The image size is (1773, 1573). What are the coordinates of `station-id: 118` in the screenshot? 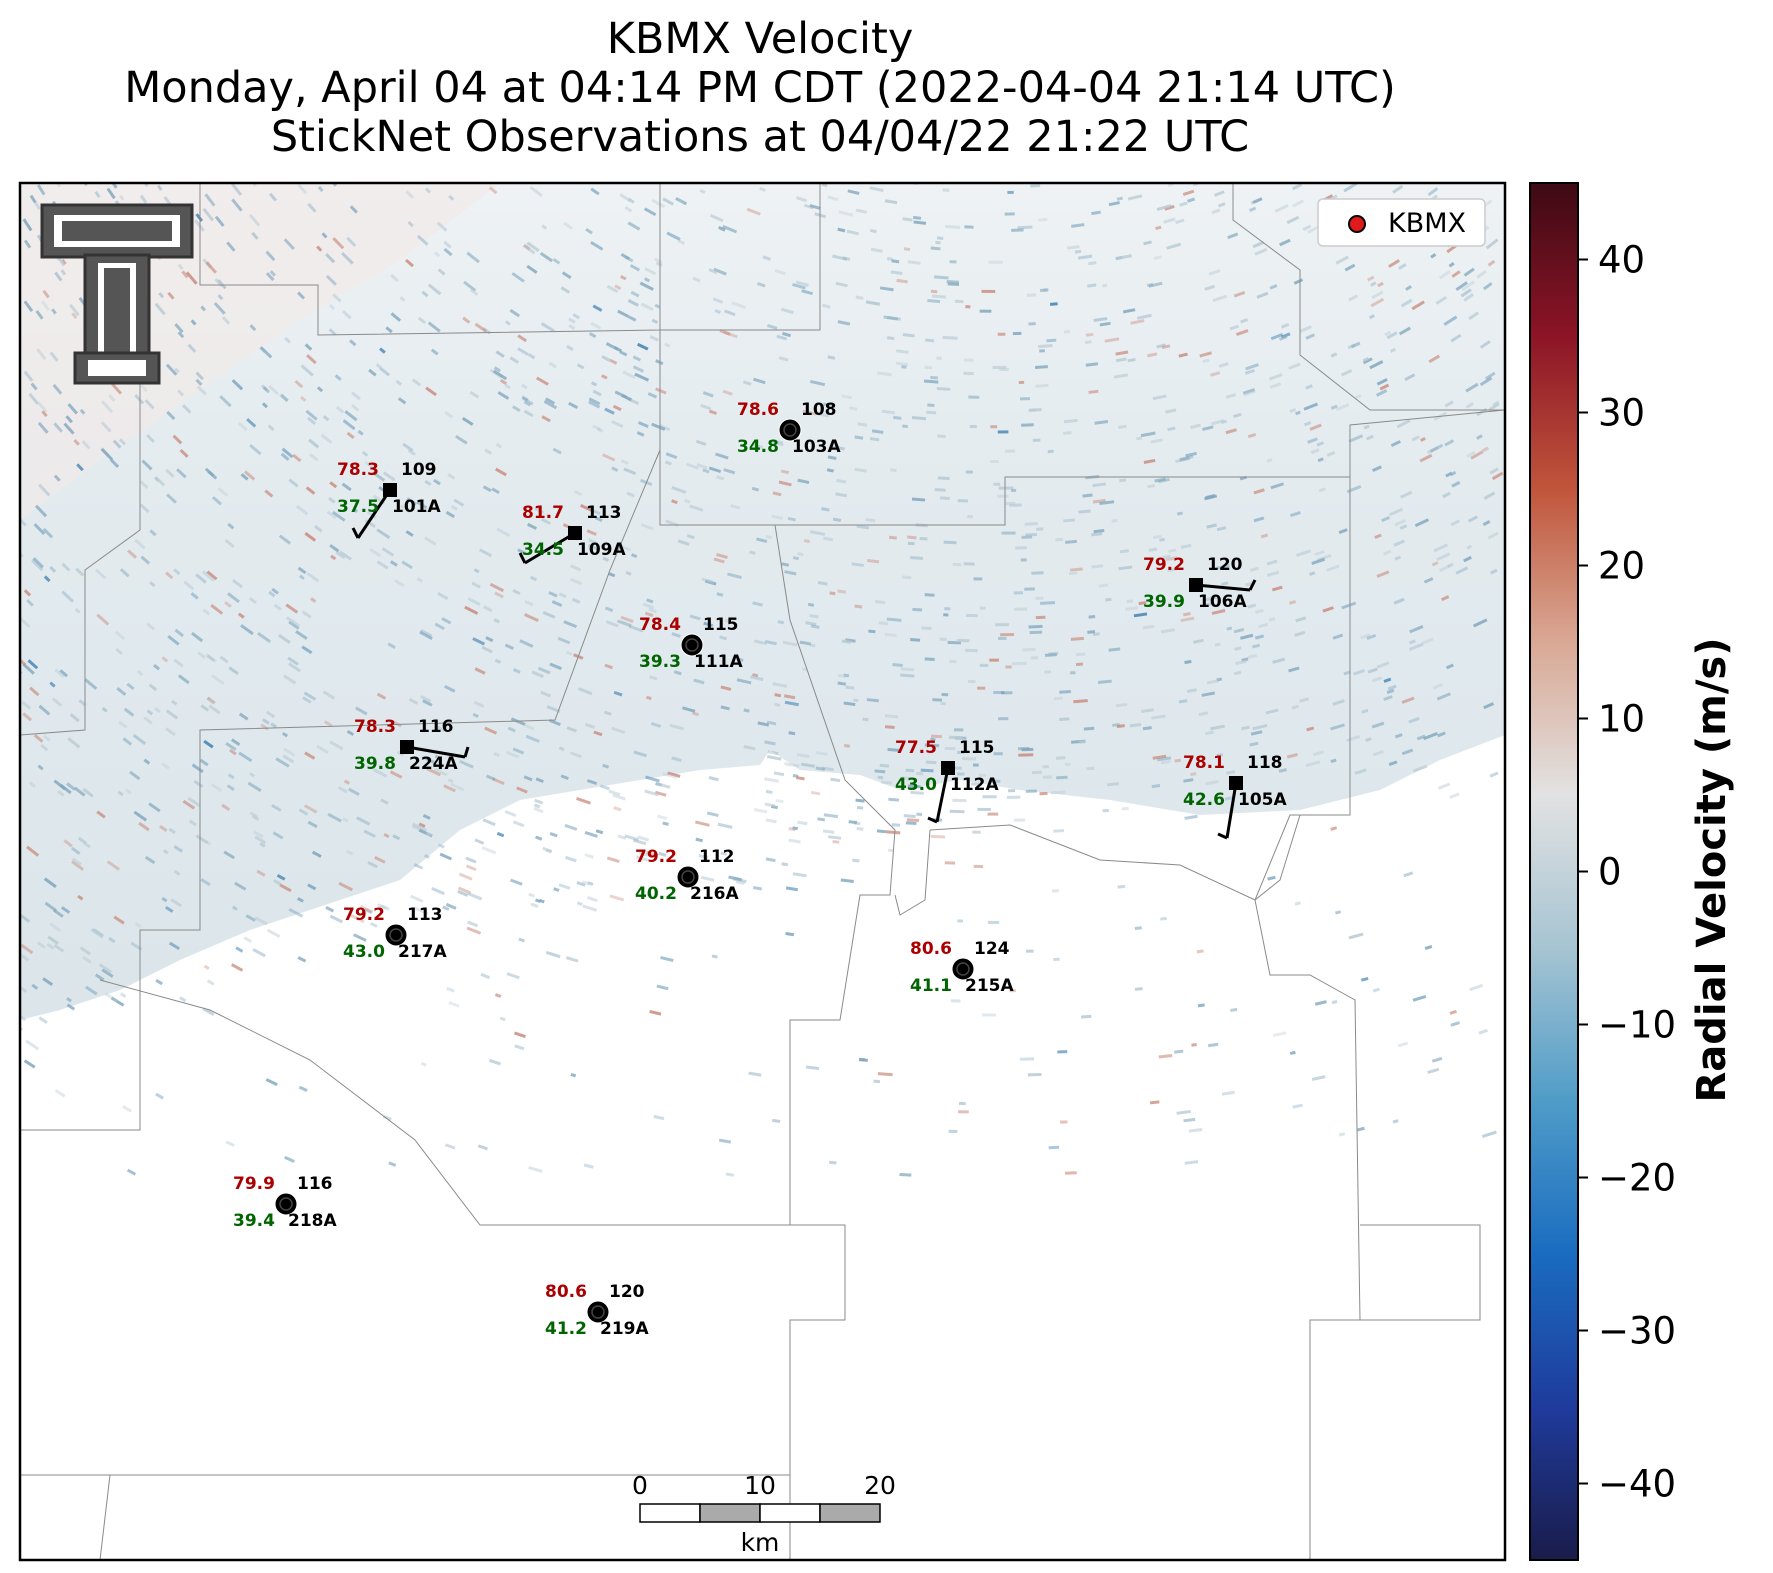 It's located at (1265, 763).